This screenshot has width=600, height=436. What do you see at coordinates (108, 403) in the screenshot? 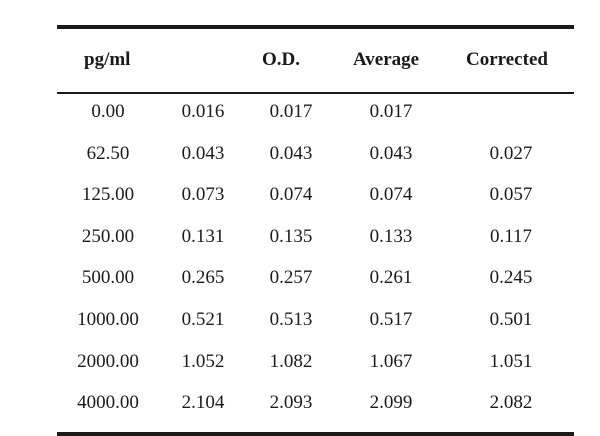
I see `cell-concentration: 4000.00` at bounding box center [108, 403].